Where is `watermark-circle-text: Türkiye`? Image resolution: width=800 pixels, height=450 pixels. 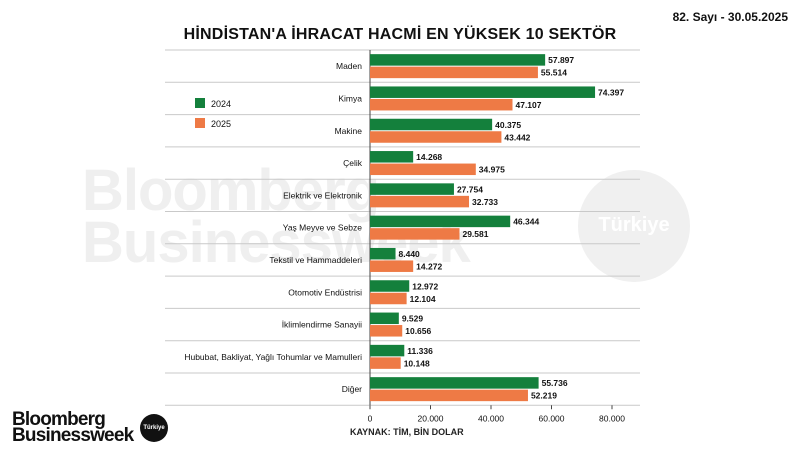 watermark-circle-text: Türkiye is located at coordinates (634, 225).